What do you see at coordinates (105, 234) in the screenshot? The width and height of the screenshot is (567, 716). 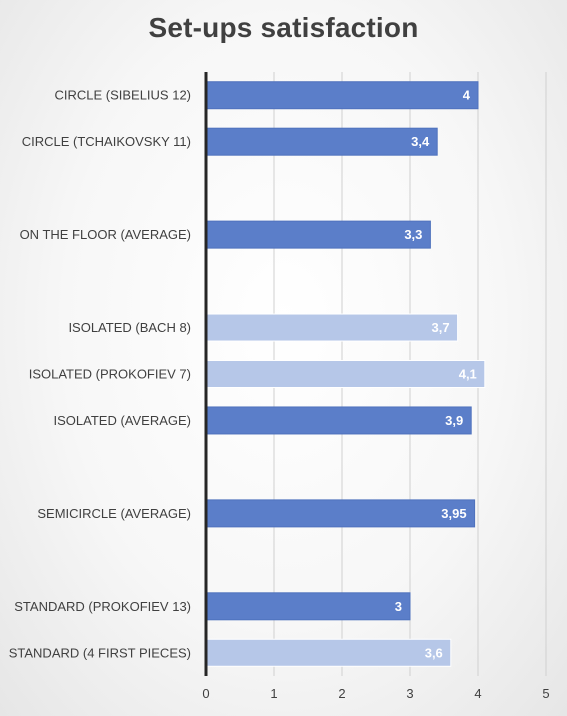 I see `category-label: ON THE FLOOR (AVERAGE)` at bounding box center [105, 234].